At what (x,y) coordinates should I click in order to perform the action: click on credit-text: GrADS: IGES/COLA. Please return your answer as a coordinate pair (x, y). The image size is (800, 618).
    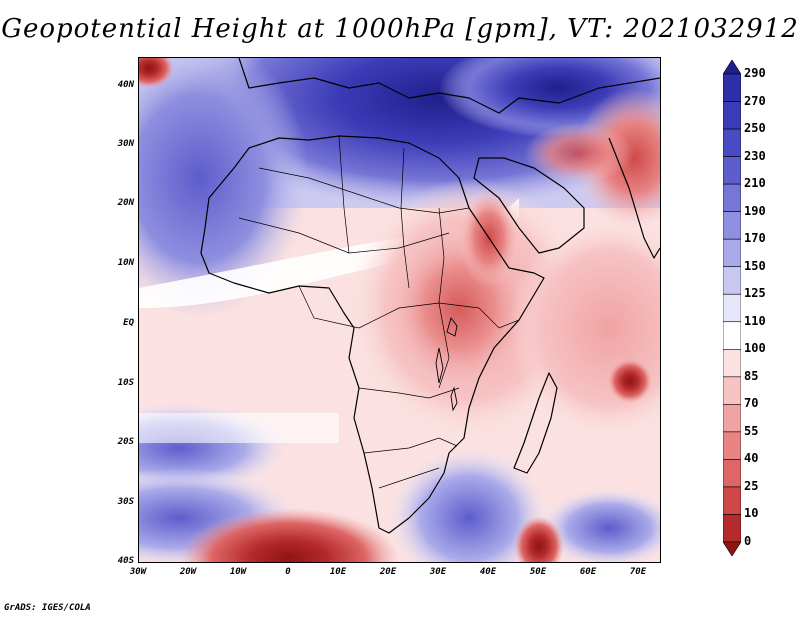
    Looking at the image, I should click on (47, 608).